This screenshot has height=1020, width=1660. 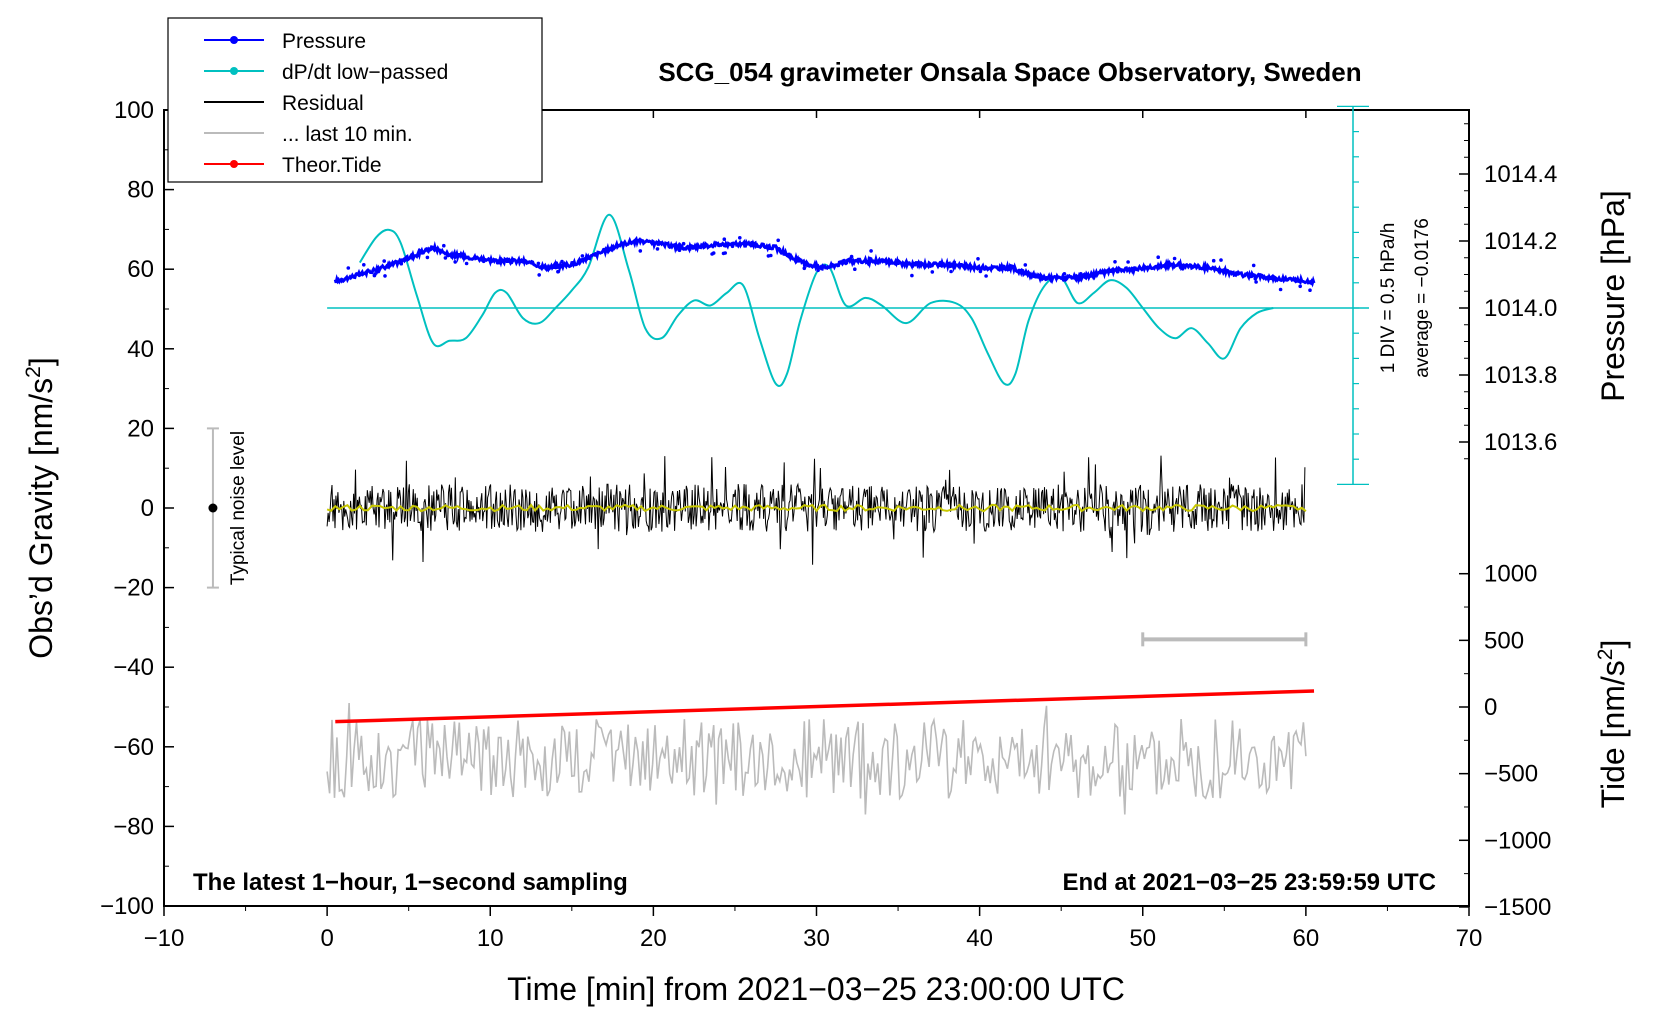 I want to click on sampling-note: The latest 1−hour, 1−second sampling, so click(x=410, y=882).